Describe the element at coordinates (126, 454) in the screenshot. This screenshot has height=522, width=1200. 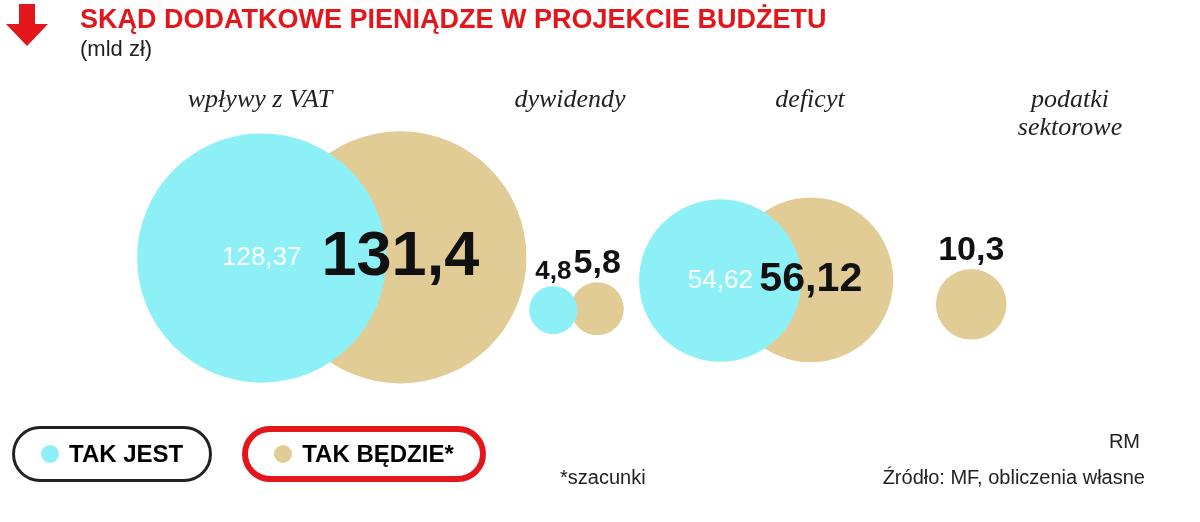
I see `legend-label: TAK JEST` at that location.